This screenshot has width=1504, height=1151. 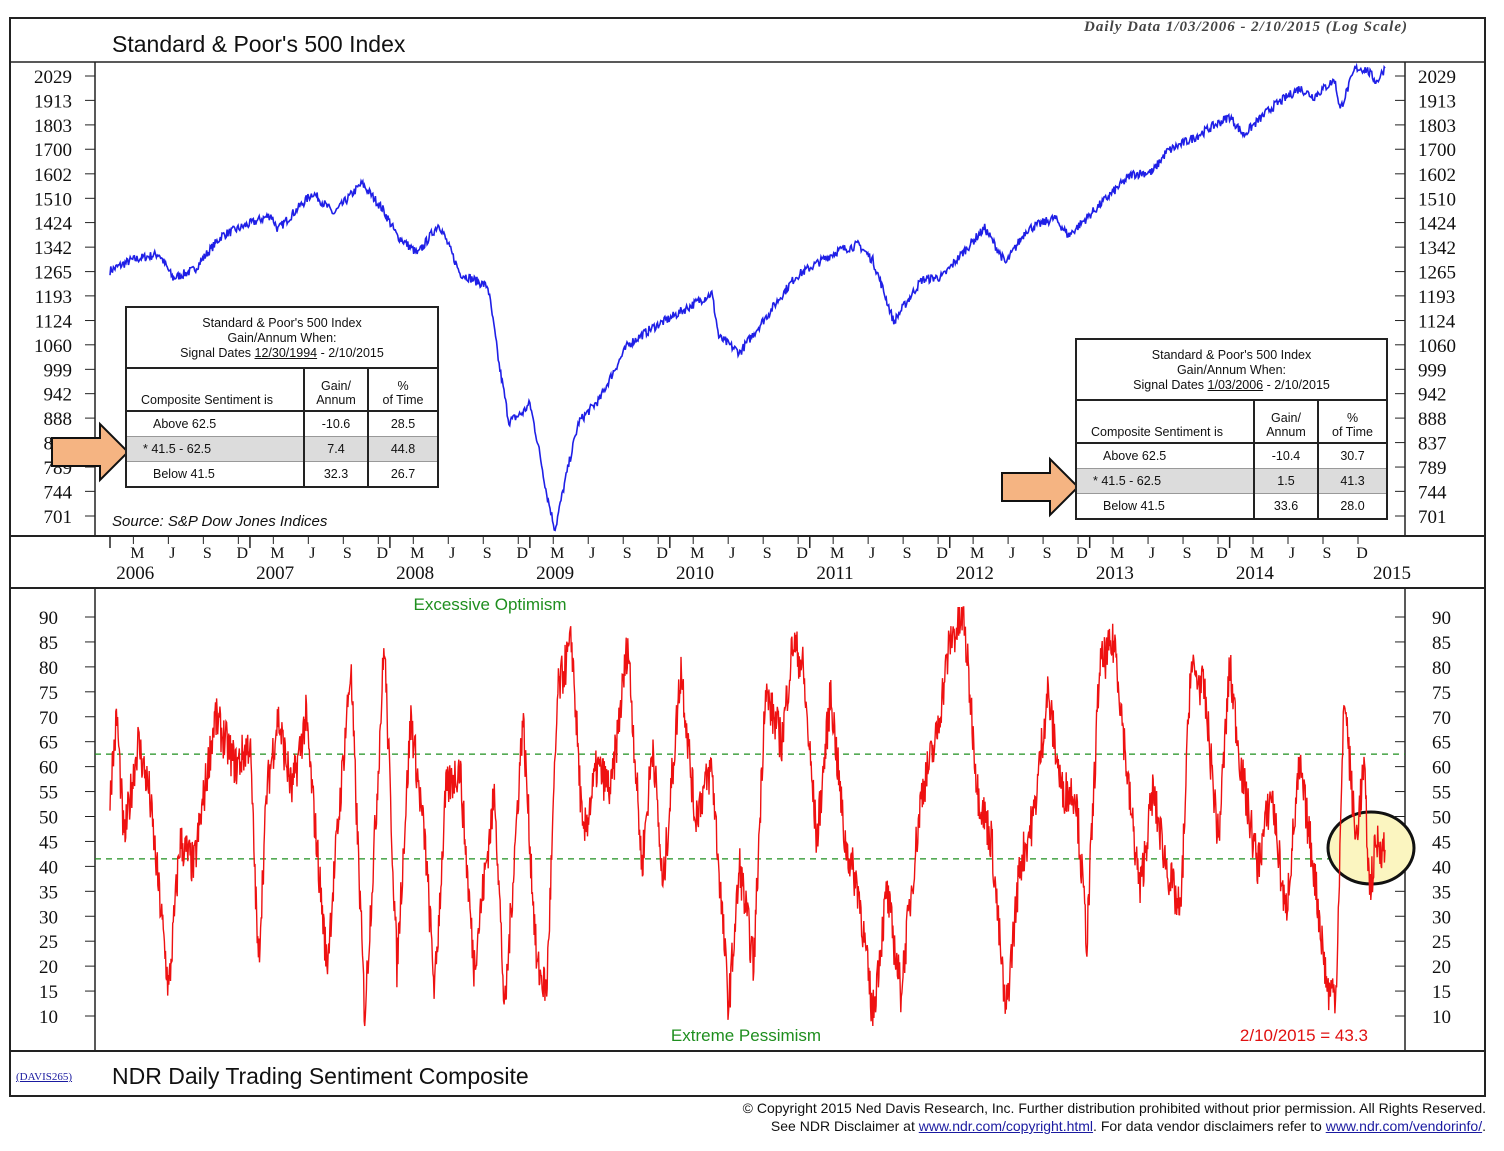 I want to click on x-year-label: 2007, so click(x=275, y=573).